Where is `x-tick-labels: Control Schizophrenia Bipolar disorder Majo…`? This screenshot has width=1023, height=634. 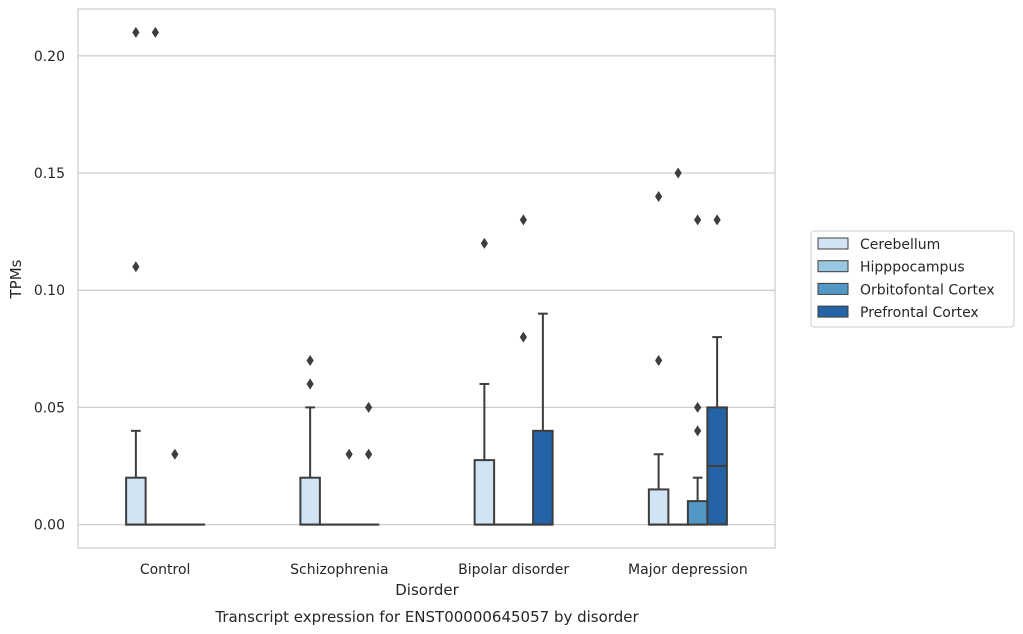
x-tick-labels: Control Schizophrenia Bipolar disorder Majo… is located at coordinates (444, 570).